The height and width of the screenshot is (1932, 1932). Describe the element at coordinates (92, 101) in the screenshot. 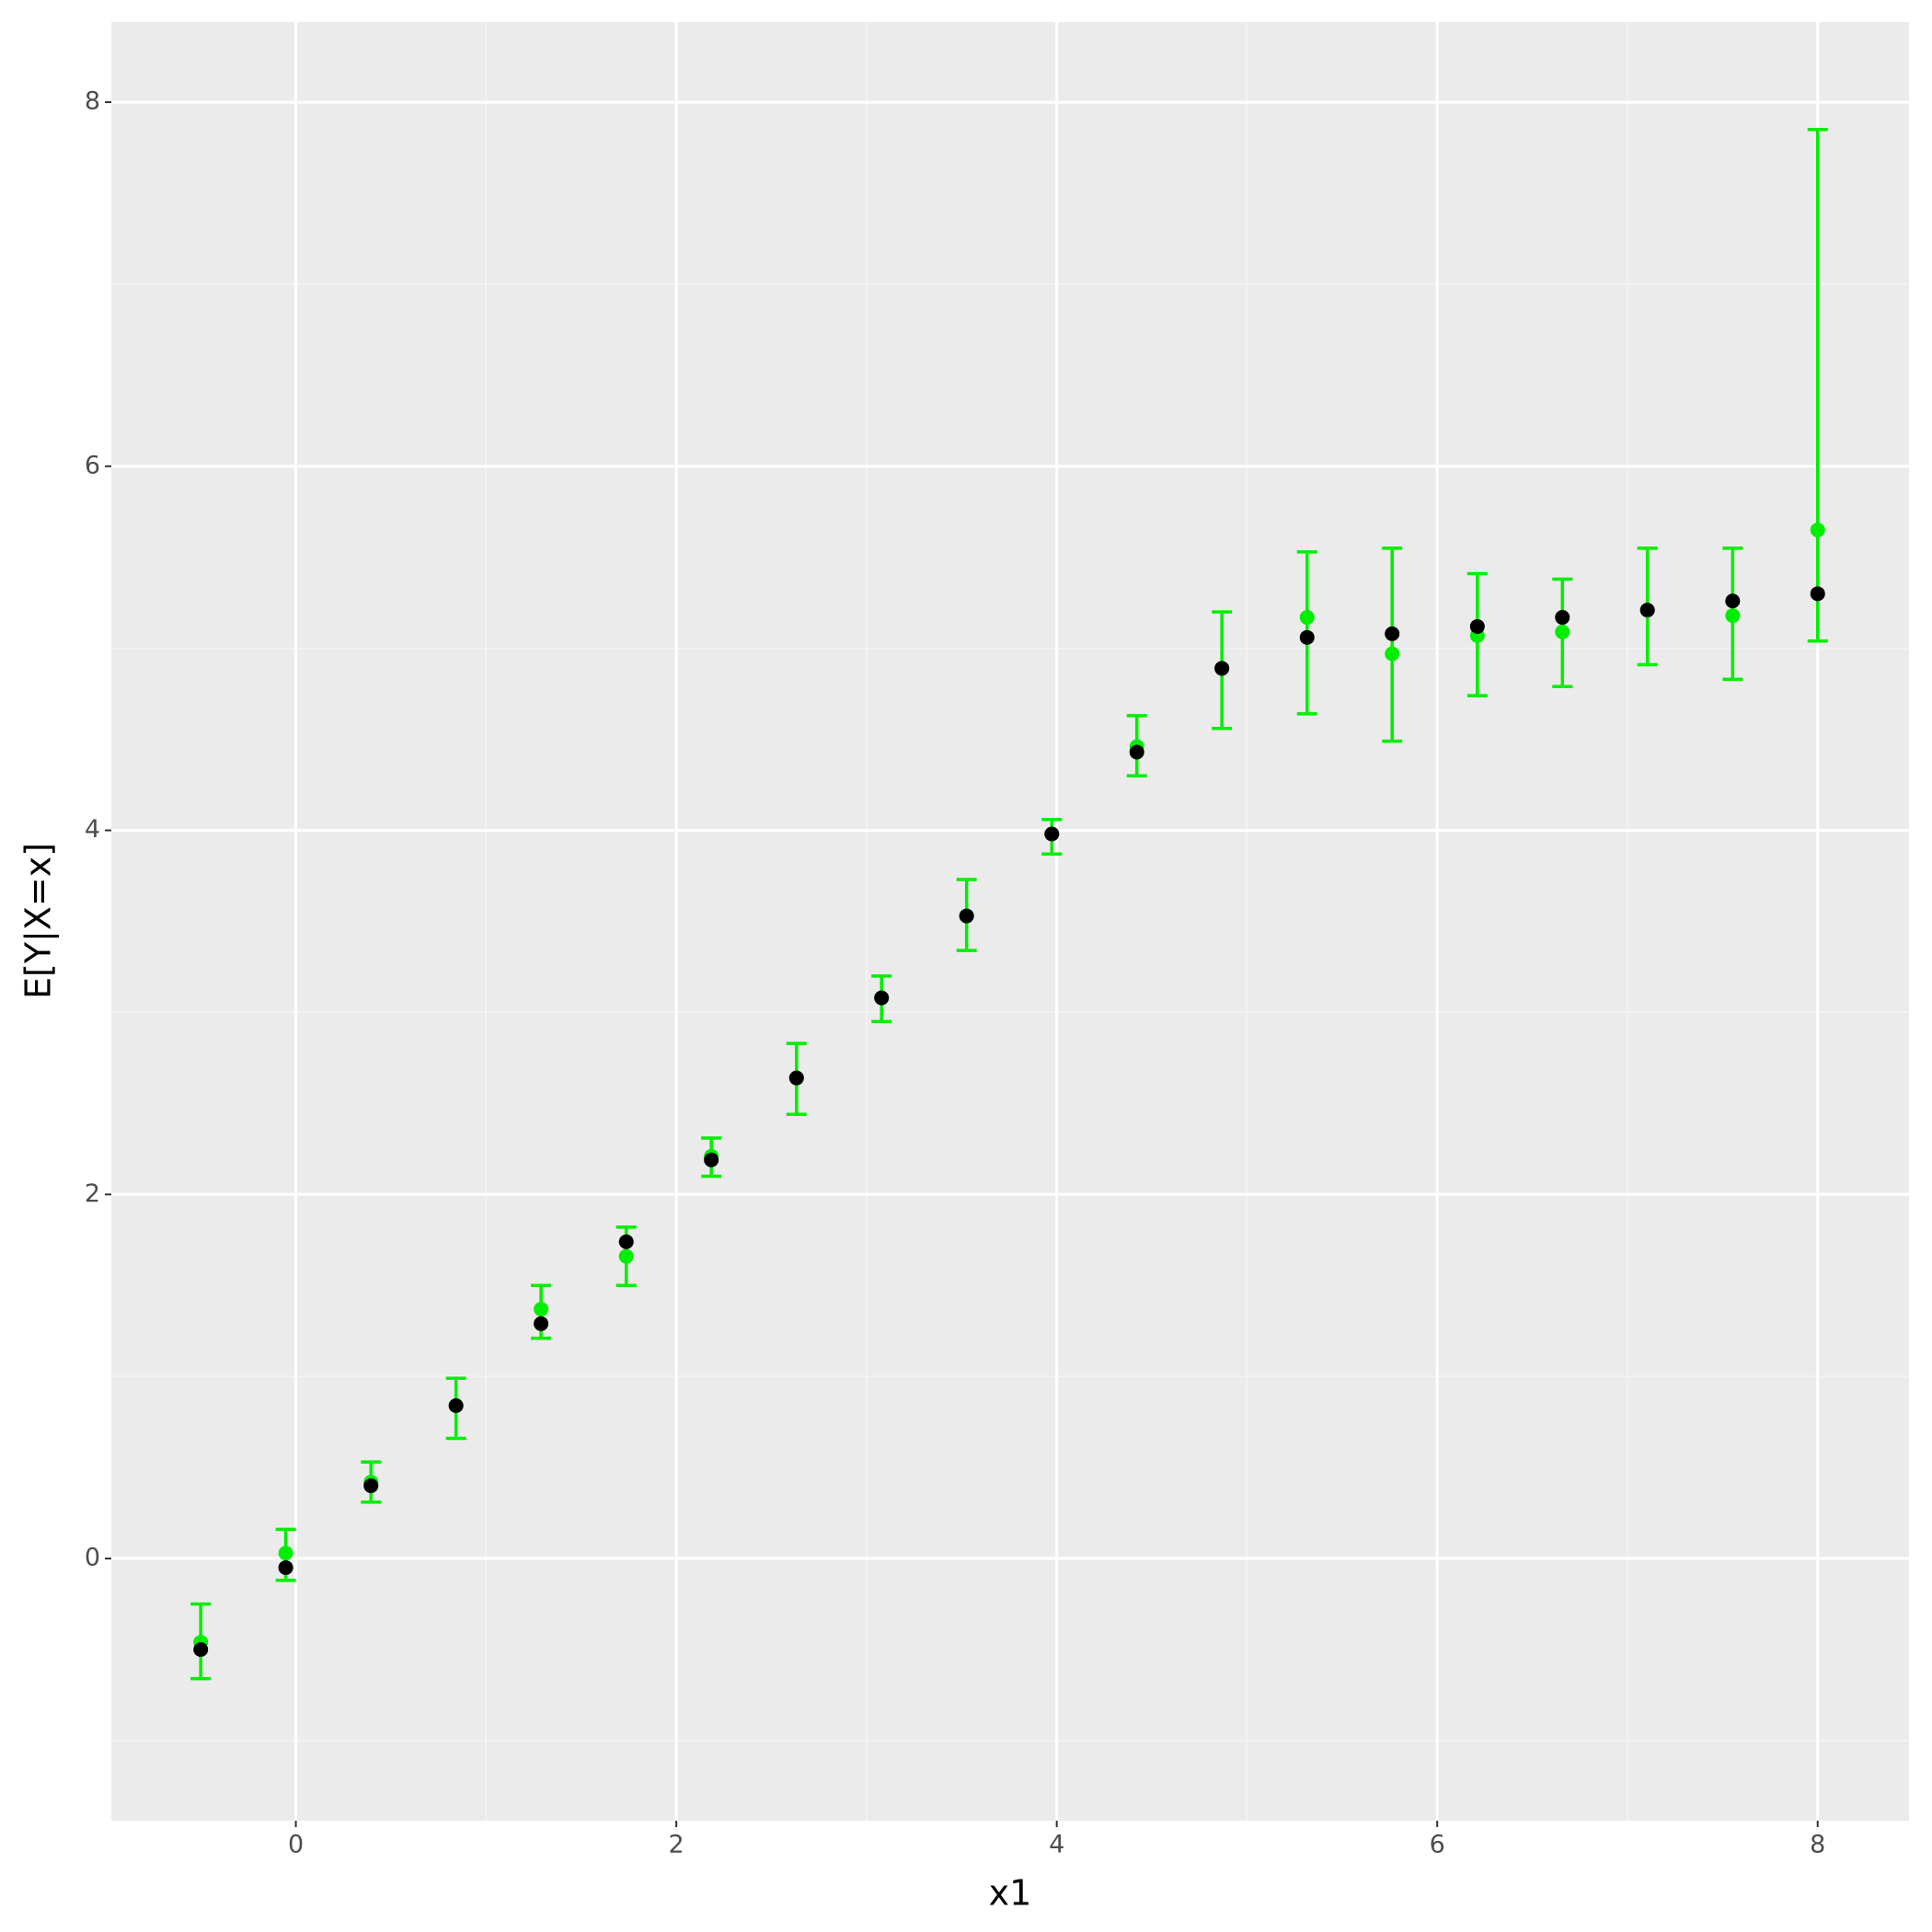

I see `y-tick-label: 8` at that location.